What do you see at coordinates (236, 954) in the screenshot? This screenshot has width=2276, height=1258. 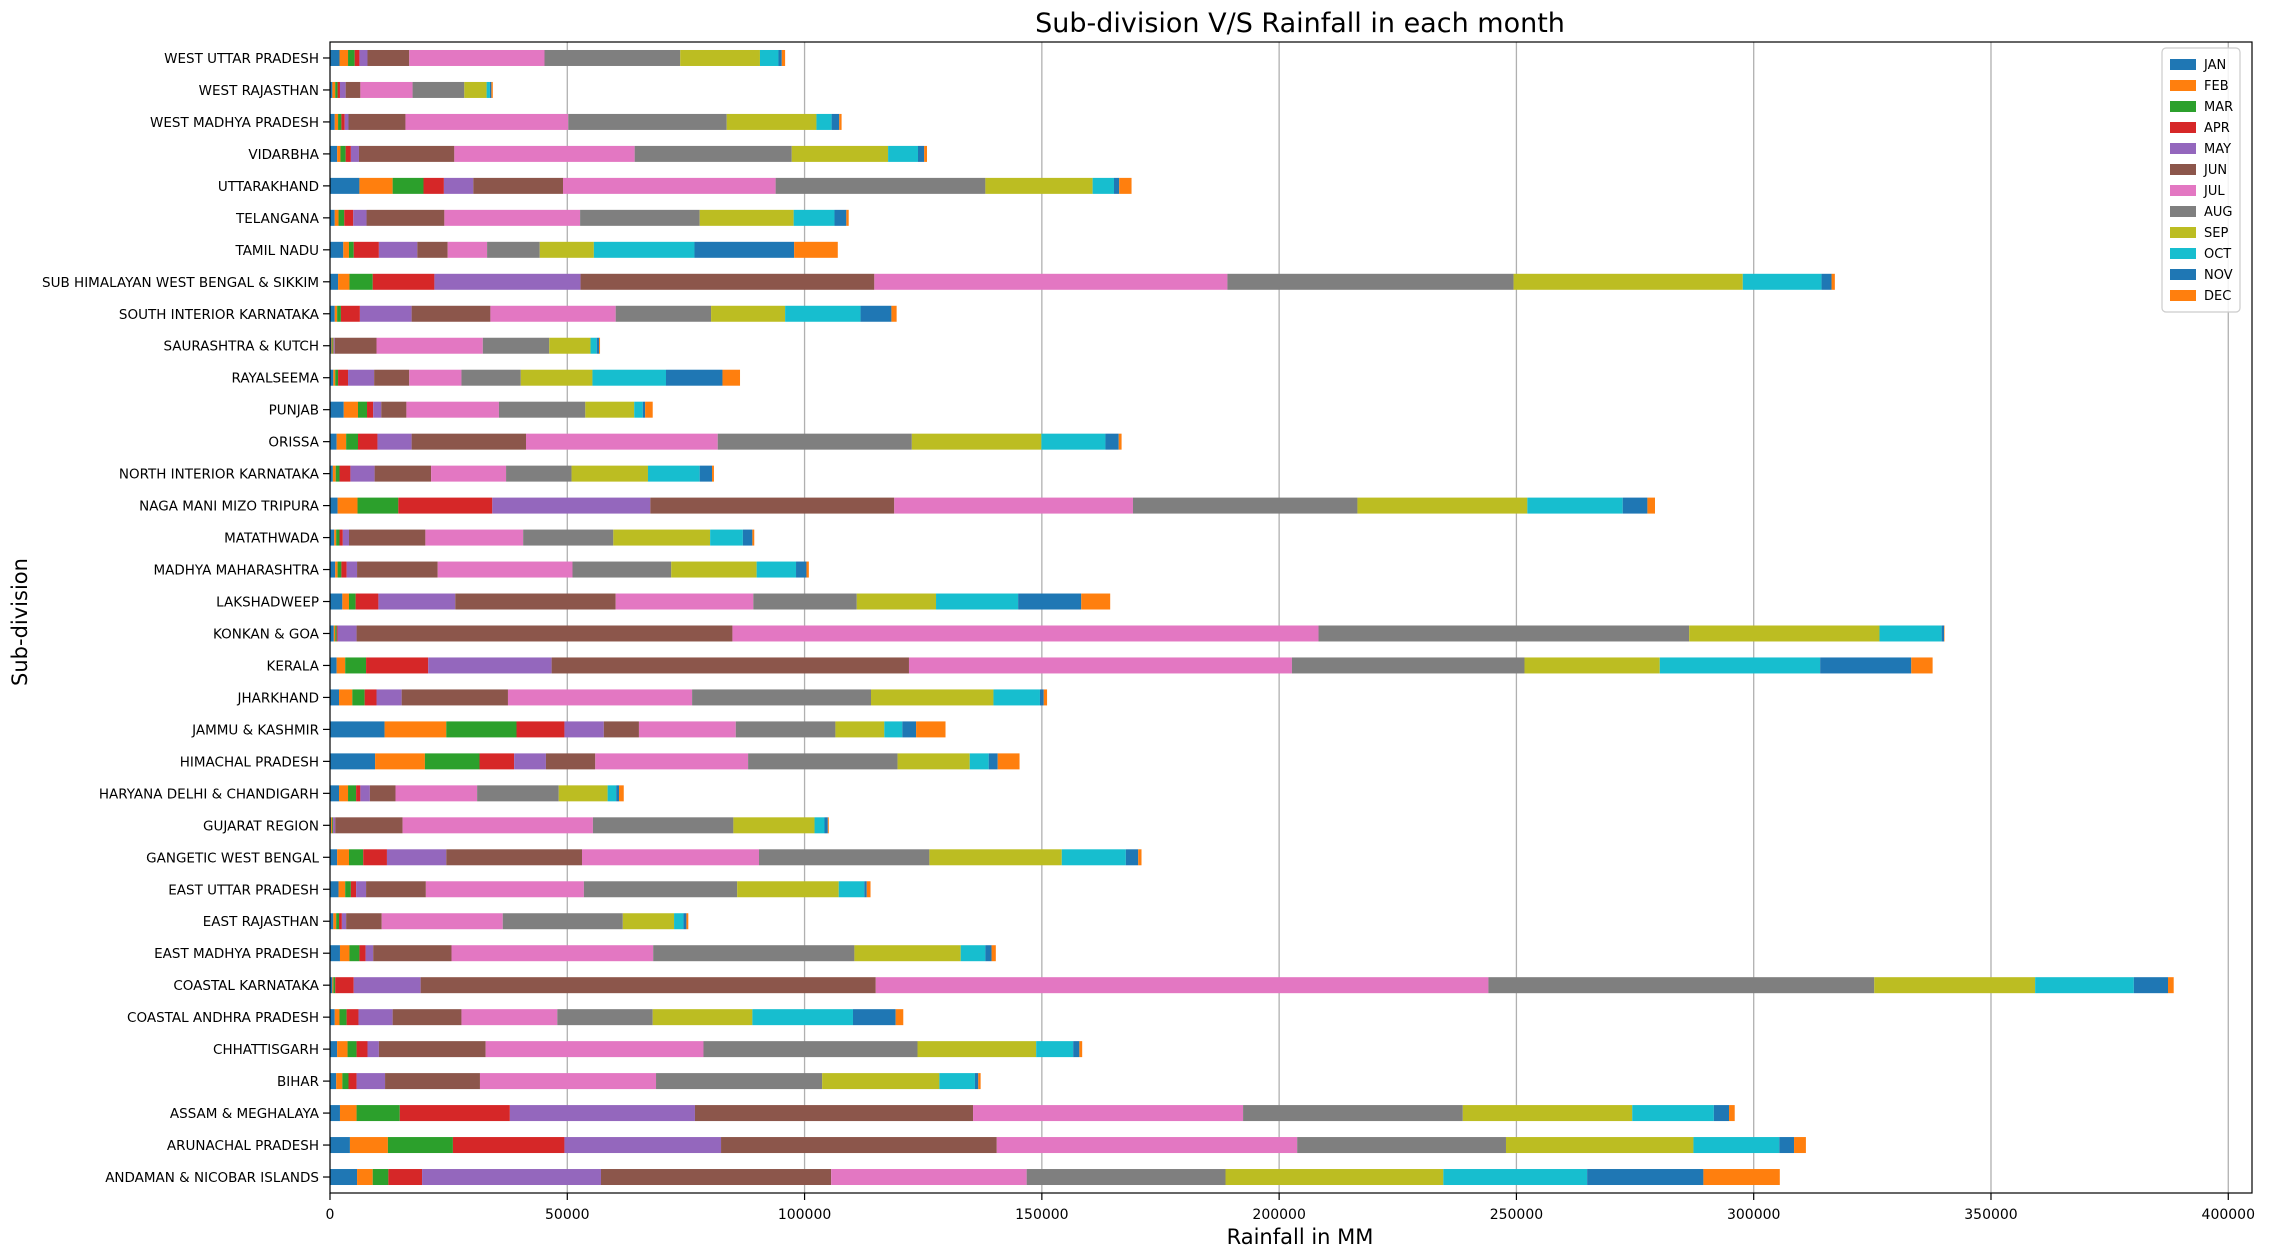 I see `y-tick-label: EAST MADHYA PRADESH` at bounding box center [236, 954].